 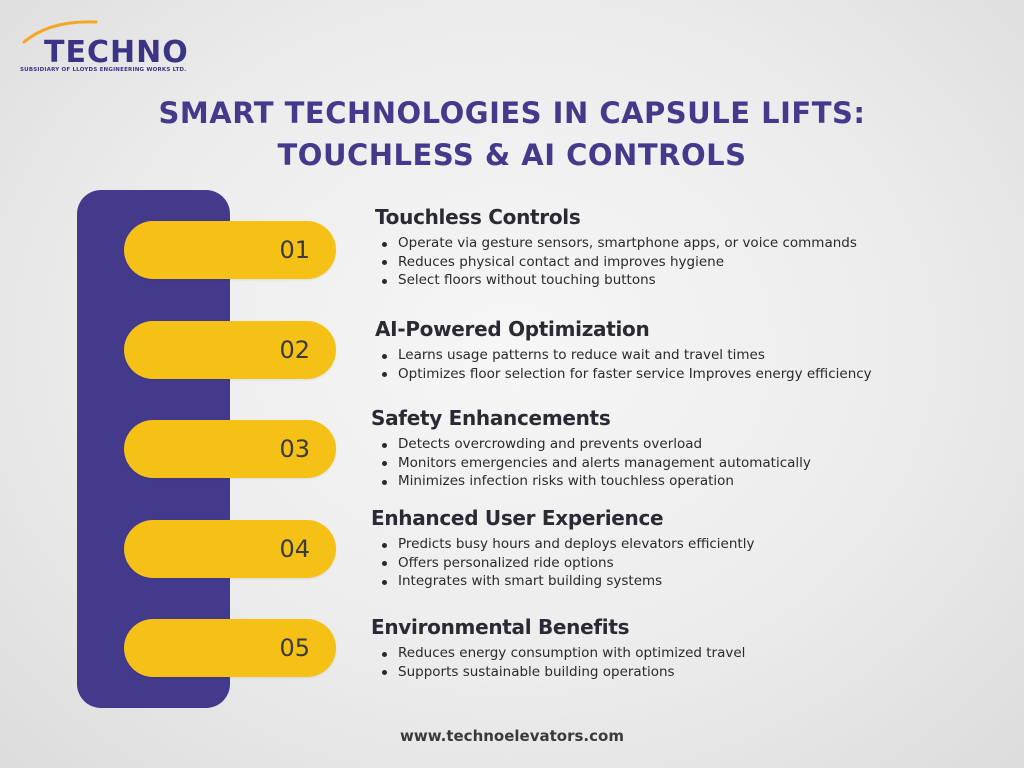 What do you see at coordinates (294, 250) in the screenshot?
I see `number-label: 01` at bounding box center [294, 250].